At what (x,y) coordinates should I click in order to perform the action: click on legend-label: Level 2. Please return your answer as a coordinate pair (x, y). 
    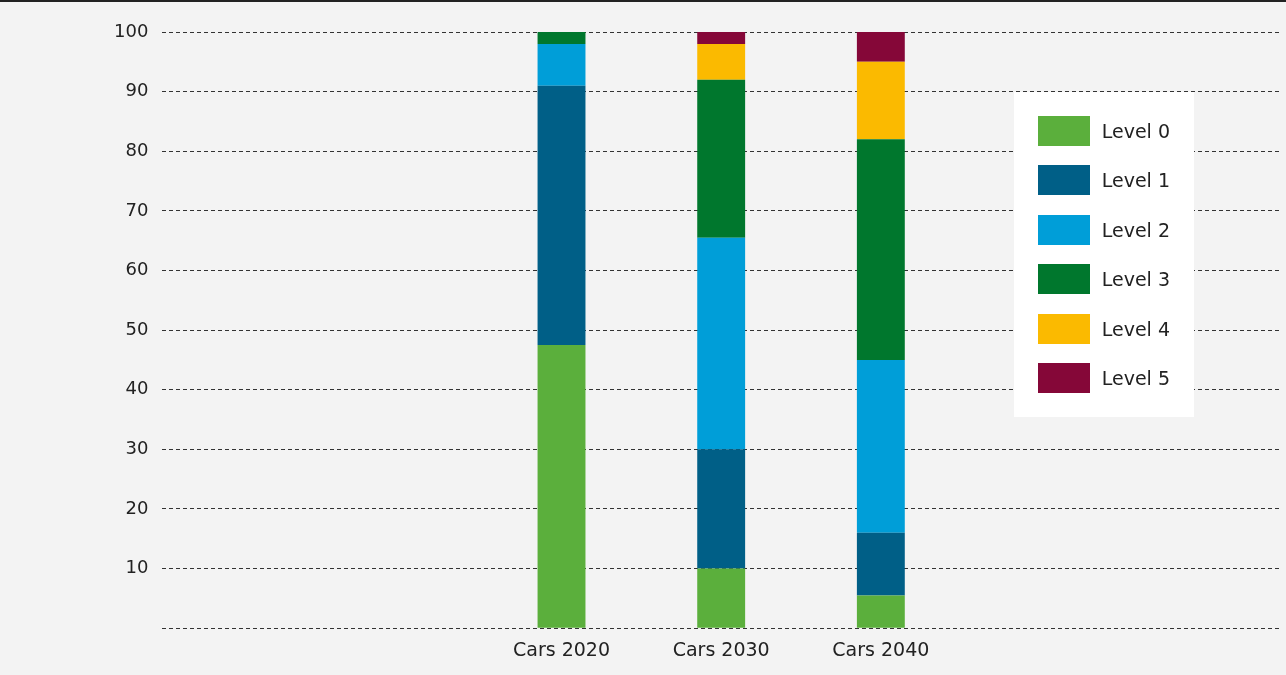
    Looking at the image, I should click on (1135, 229).